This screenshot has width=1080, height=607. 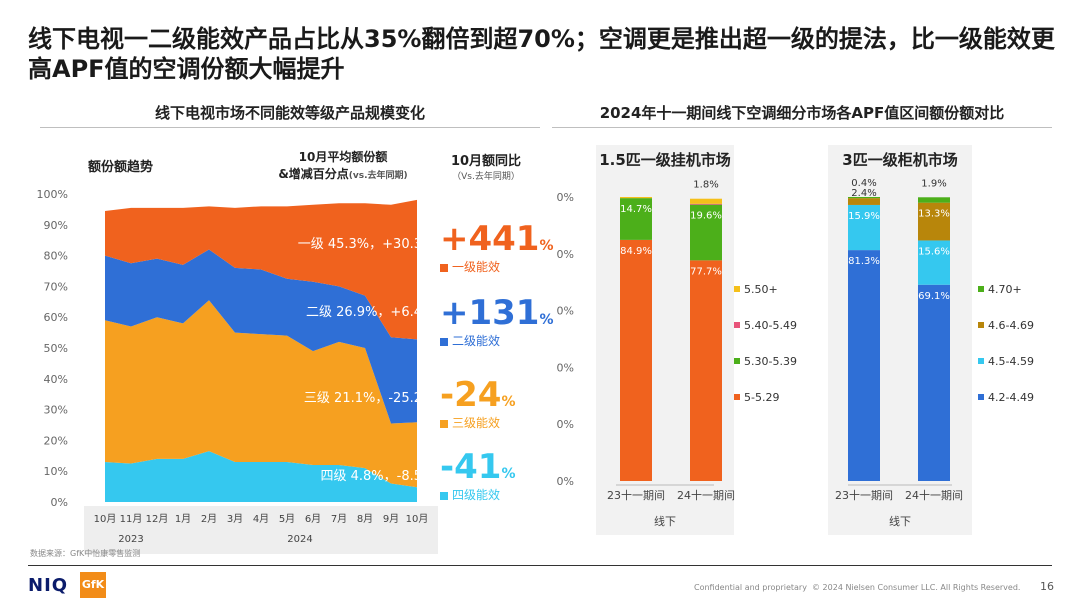 What do you see at coordinates (56, 317) in the screenshot?
I see `area-ytick-label: 60%` at bounding box center [56, 317].